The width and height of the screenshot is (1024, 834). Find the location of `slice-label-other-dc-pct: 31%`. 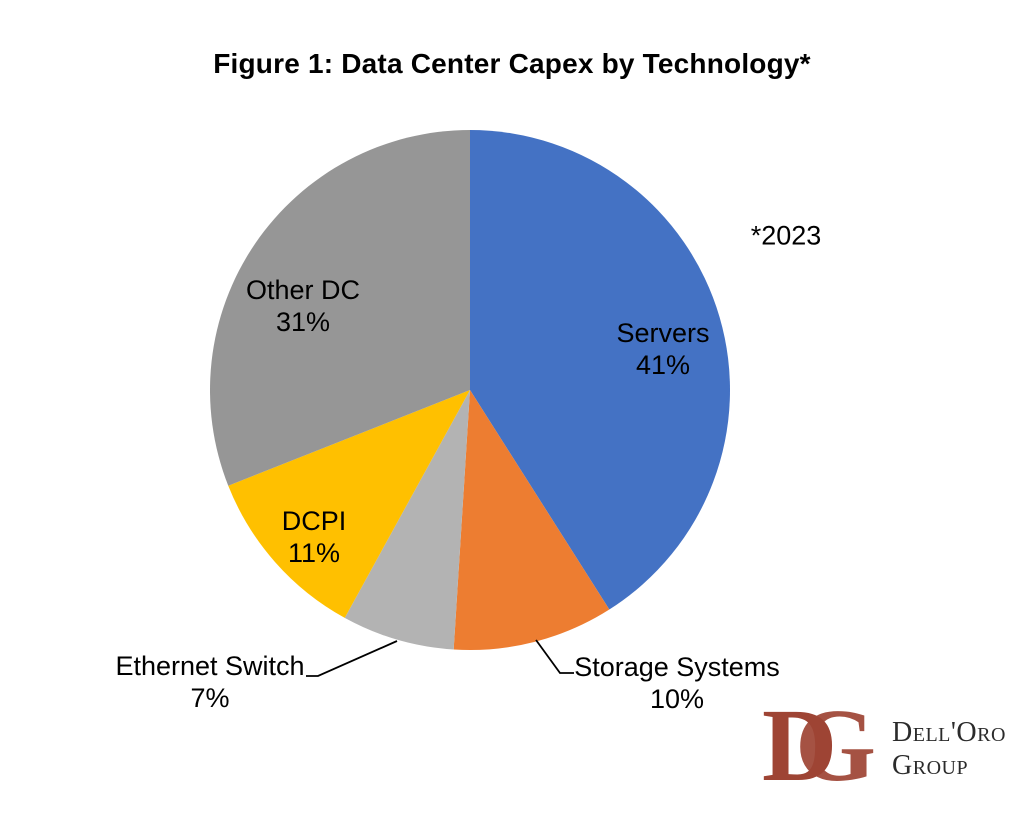

slice-label-other-dc-pct: 31% is located at coordinates (303, 322).